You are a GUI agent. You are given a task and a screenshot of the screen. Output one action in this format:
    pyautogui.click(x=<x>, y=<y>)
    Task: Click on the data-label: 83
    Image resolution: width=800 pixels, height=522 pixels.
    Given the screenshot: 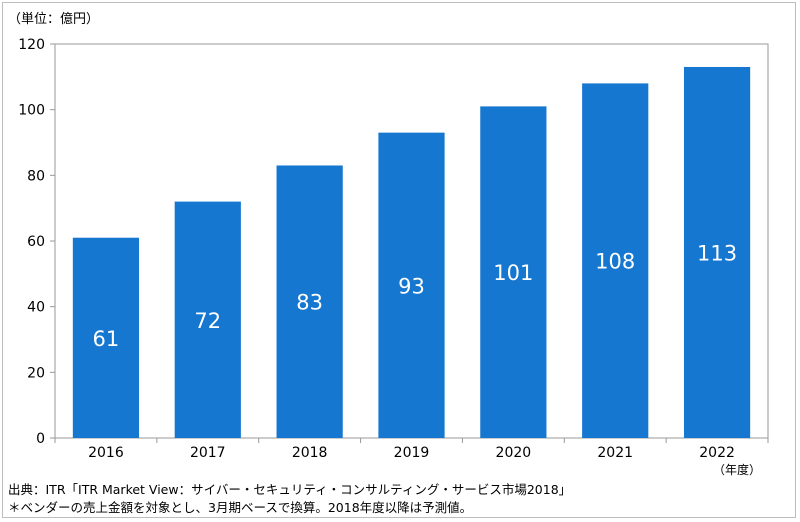 What is the action you would take?
    pyautogui.click(x=309, y=303)
    